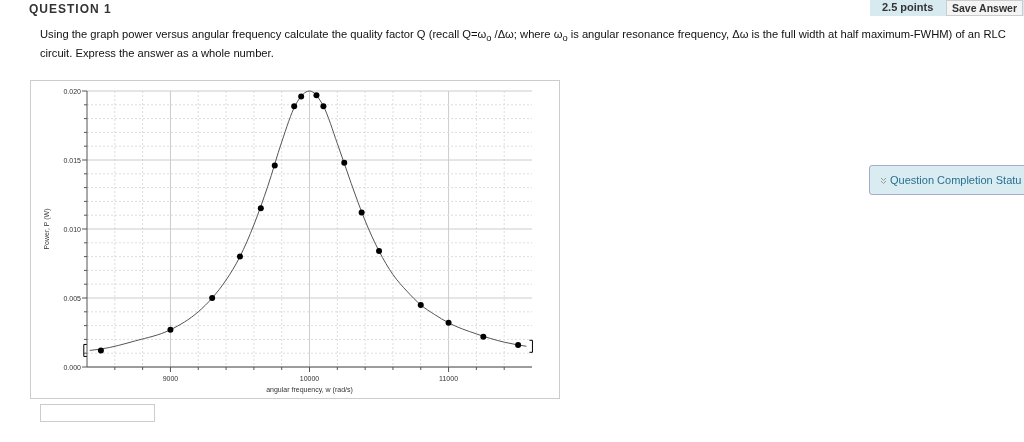  What do you see at coordinates (908, 7) in the screenshot?
I see `text: 2.5 points` at bounding box center [908, 7].